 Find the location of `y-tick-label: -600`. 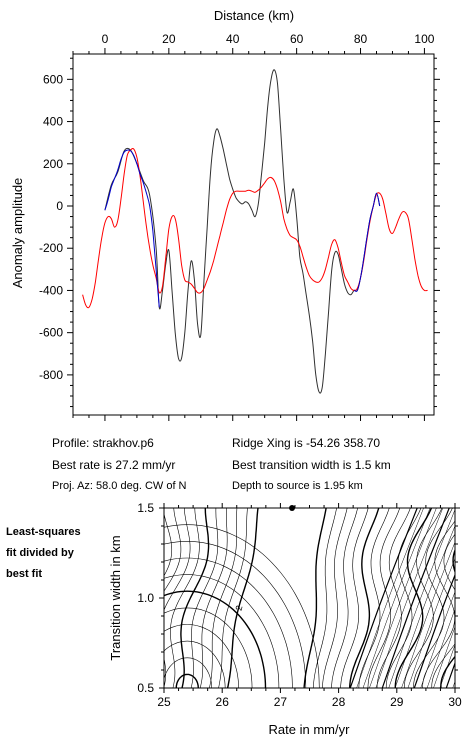

y-tick-label: -600 is located at coordinates (51, 333).